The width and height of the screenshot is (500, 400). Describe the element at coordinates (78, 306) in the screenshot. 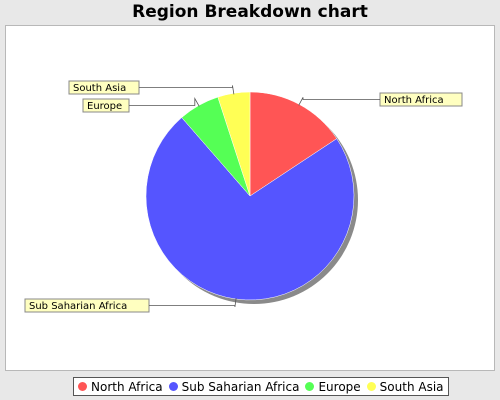

I see `slice-label-sub-saharian-africa: Sub Saharian Africa` at that location.